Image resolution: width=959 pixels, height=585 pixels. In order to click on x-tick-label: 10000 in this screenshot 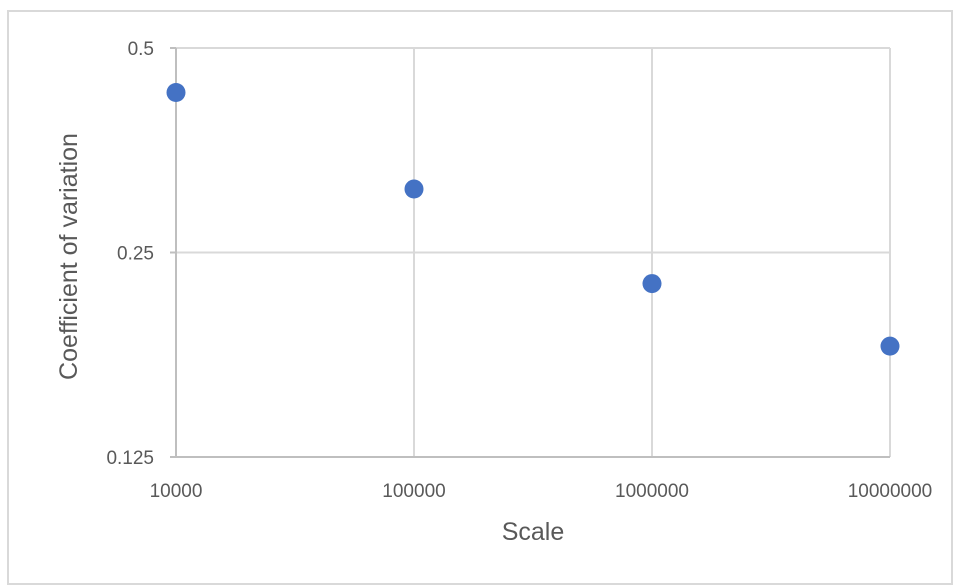, I will do `click(176, 491)`.